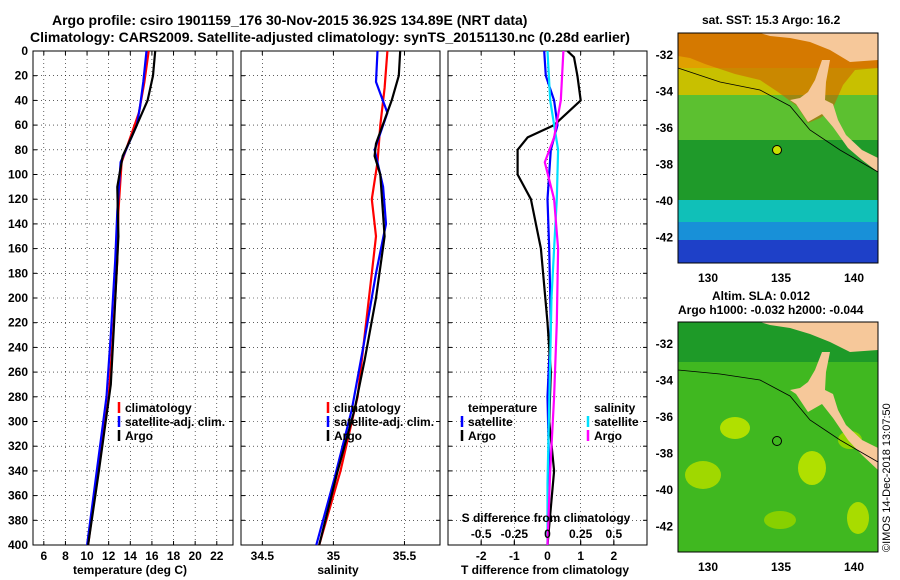  I want to click on x2-tick-label: 0.5, so click(613, 534).